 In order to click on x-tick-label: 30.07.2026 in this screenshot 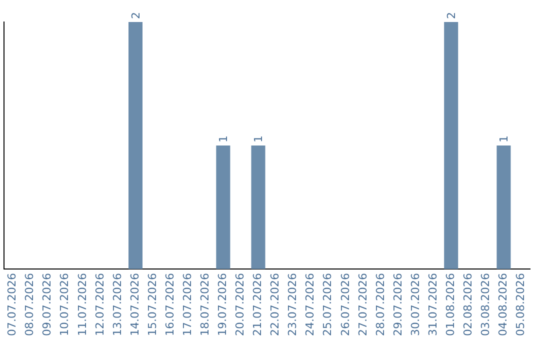, I will do `click(415, 304)`.